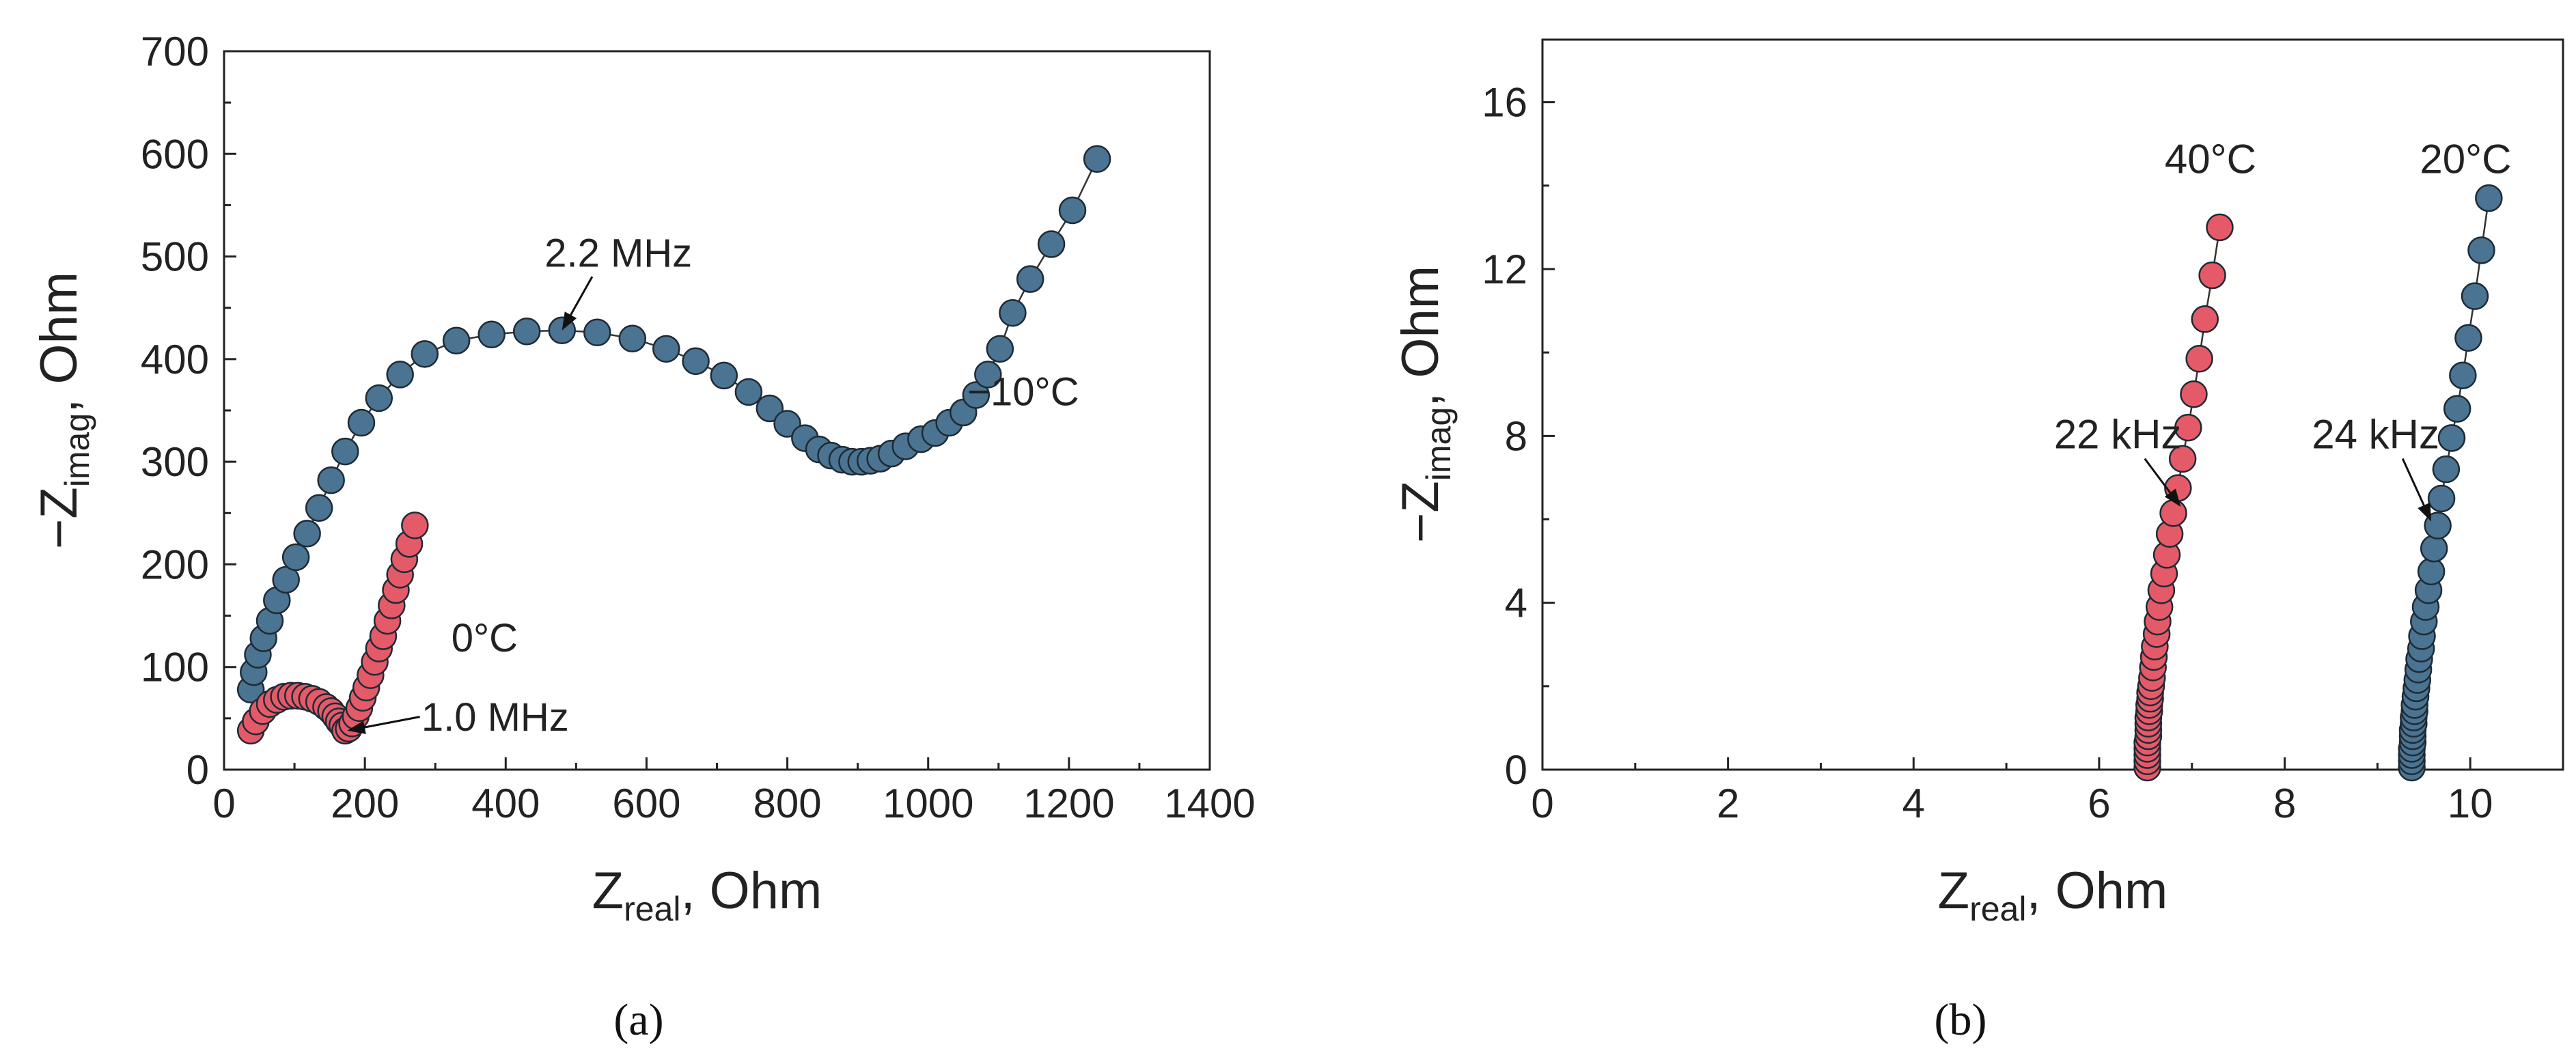 This screenshot has width=2576, height=1051. Describe the element at coordinates (175, 564) in the screenshot. I see `y-tick-label: 200` at that location.